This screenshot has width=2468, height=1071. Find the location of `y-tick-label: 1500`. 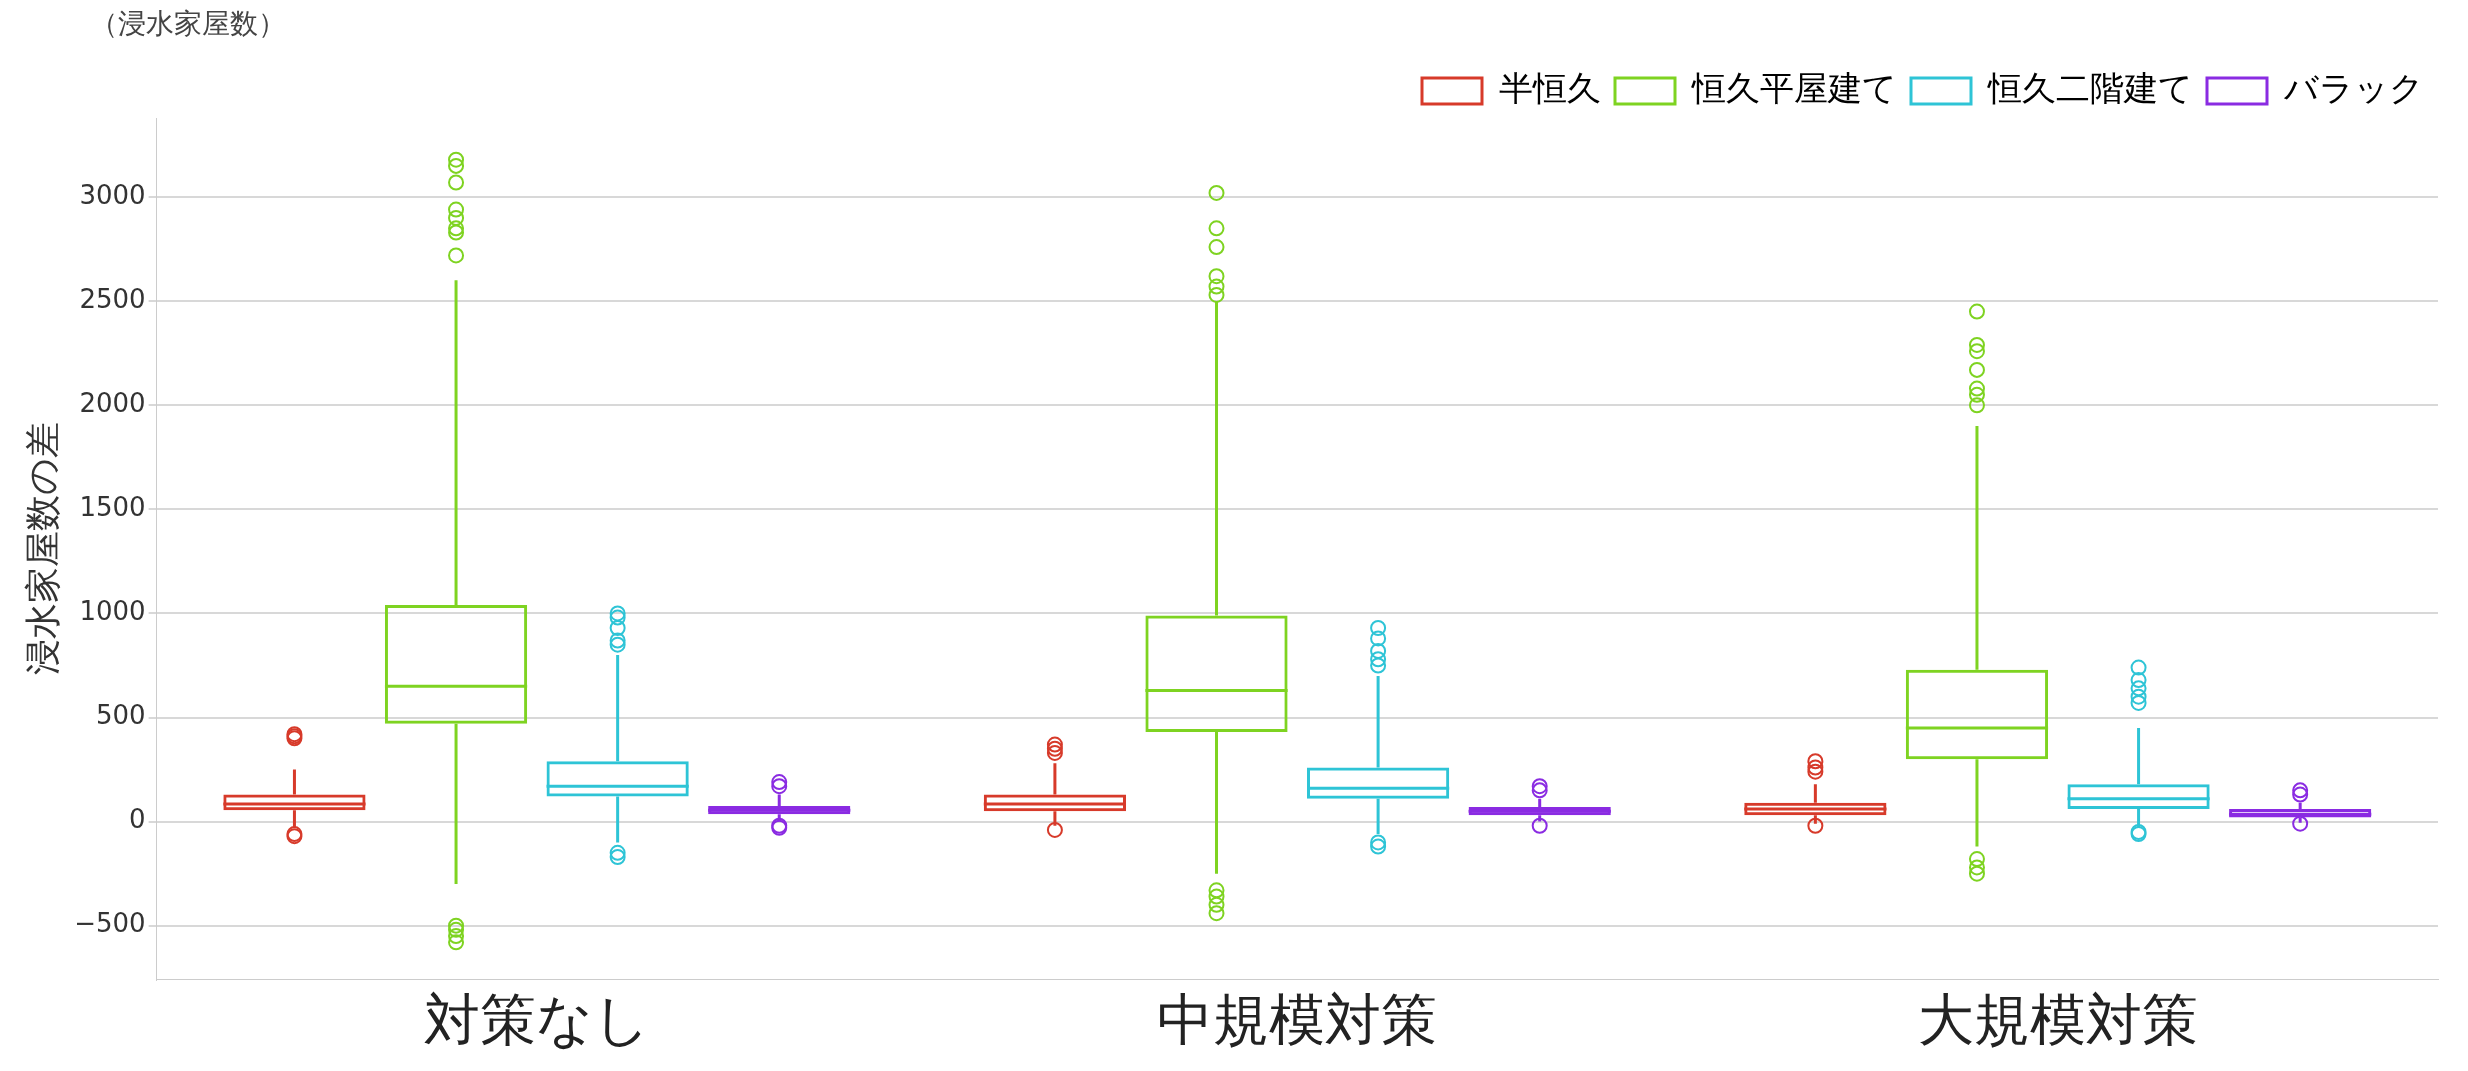

y-tick-label: 1500 is located at coordinates (112, 507).